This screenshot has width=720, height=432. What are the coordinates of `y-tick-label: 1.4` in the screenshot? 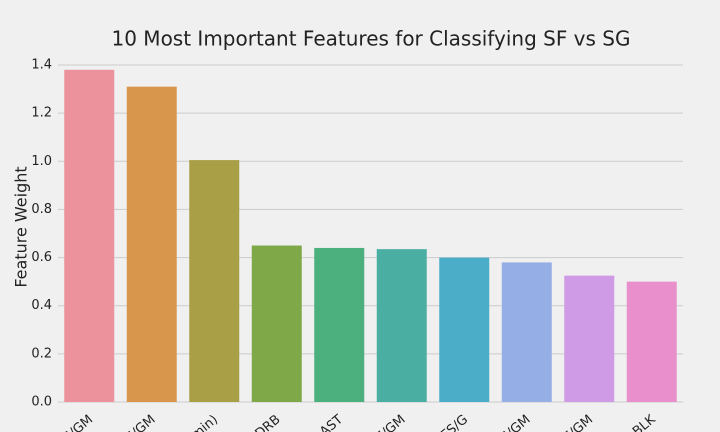 It's located at (41, 65).